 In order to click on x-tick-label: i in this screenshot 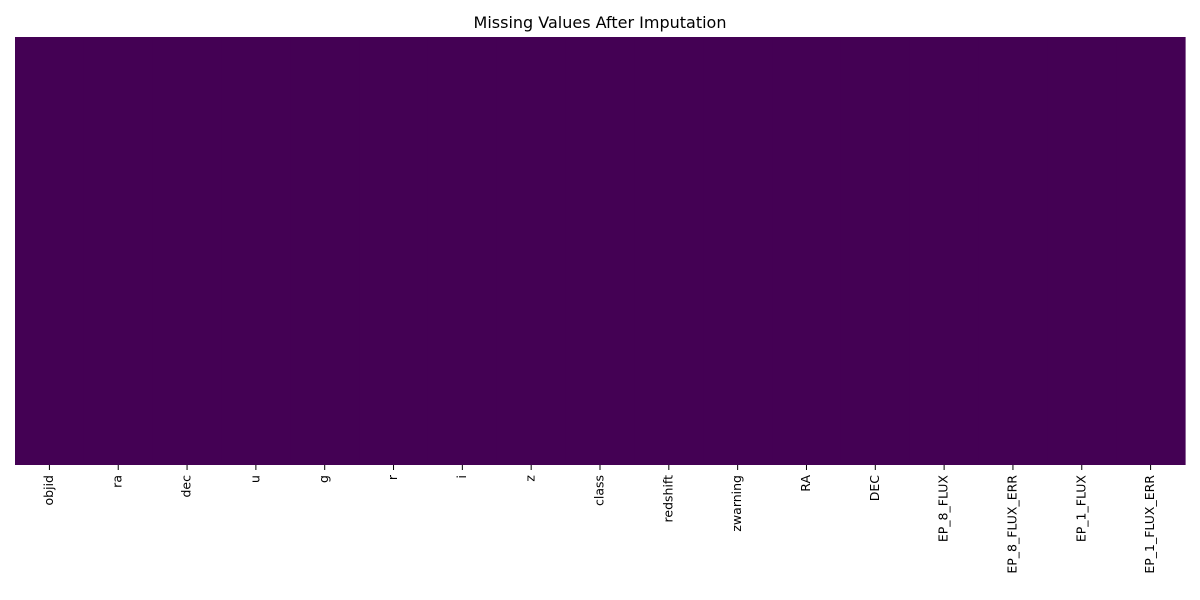, I will do `click(461, 476)`.